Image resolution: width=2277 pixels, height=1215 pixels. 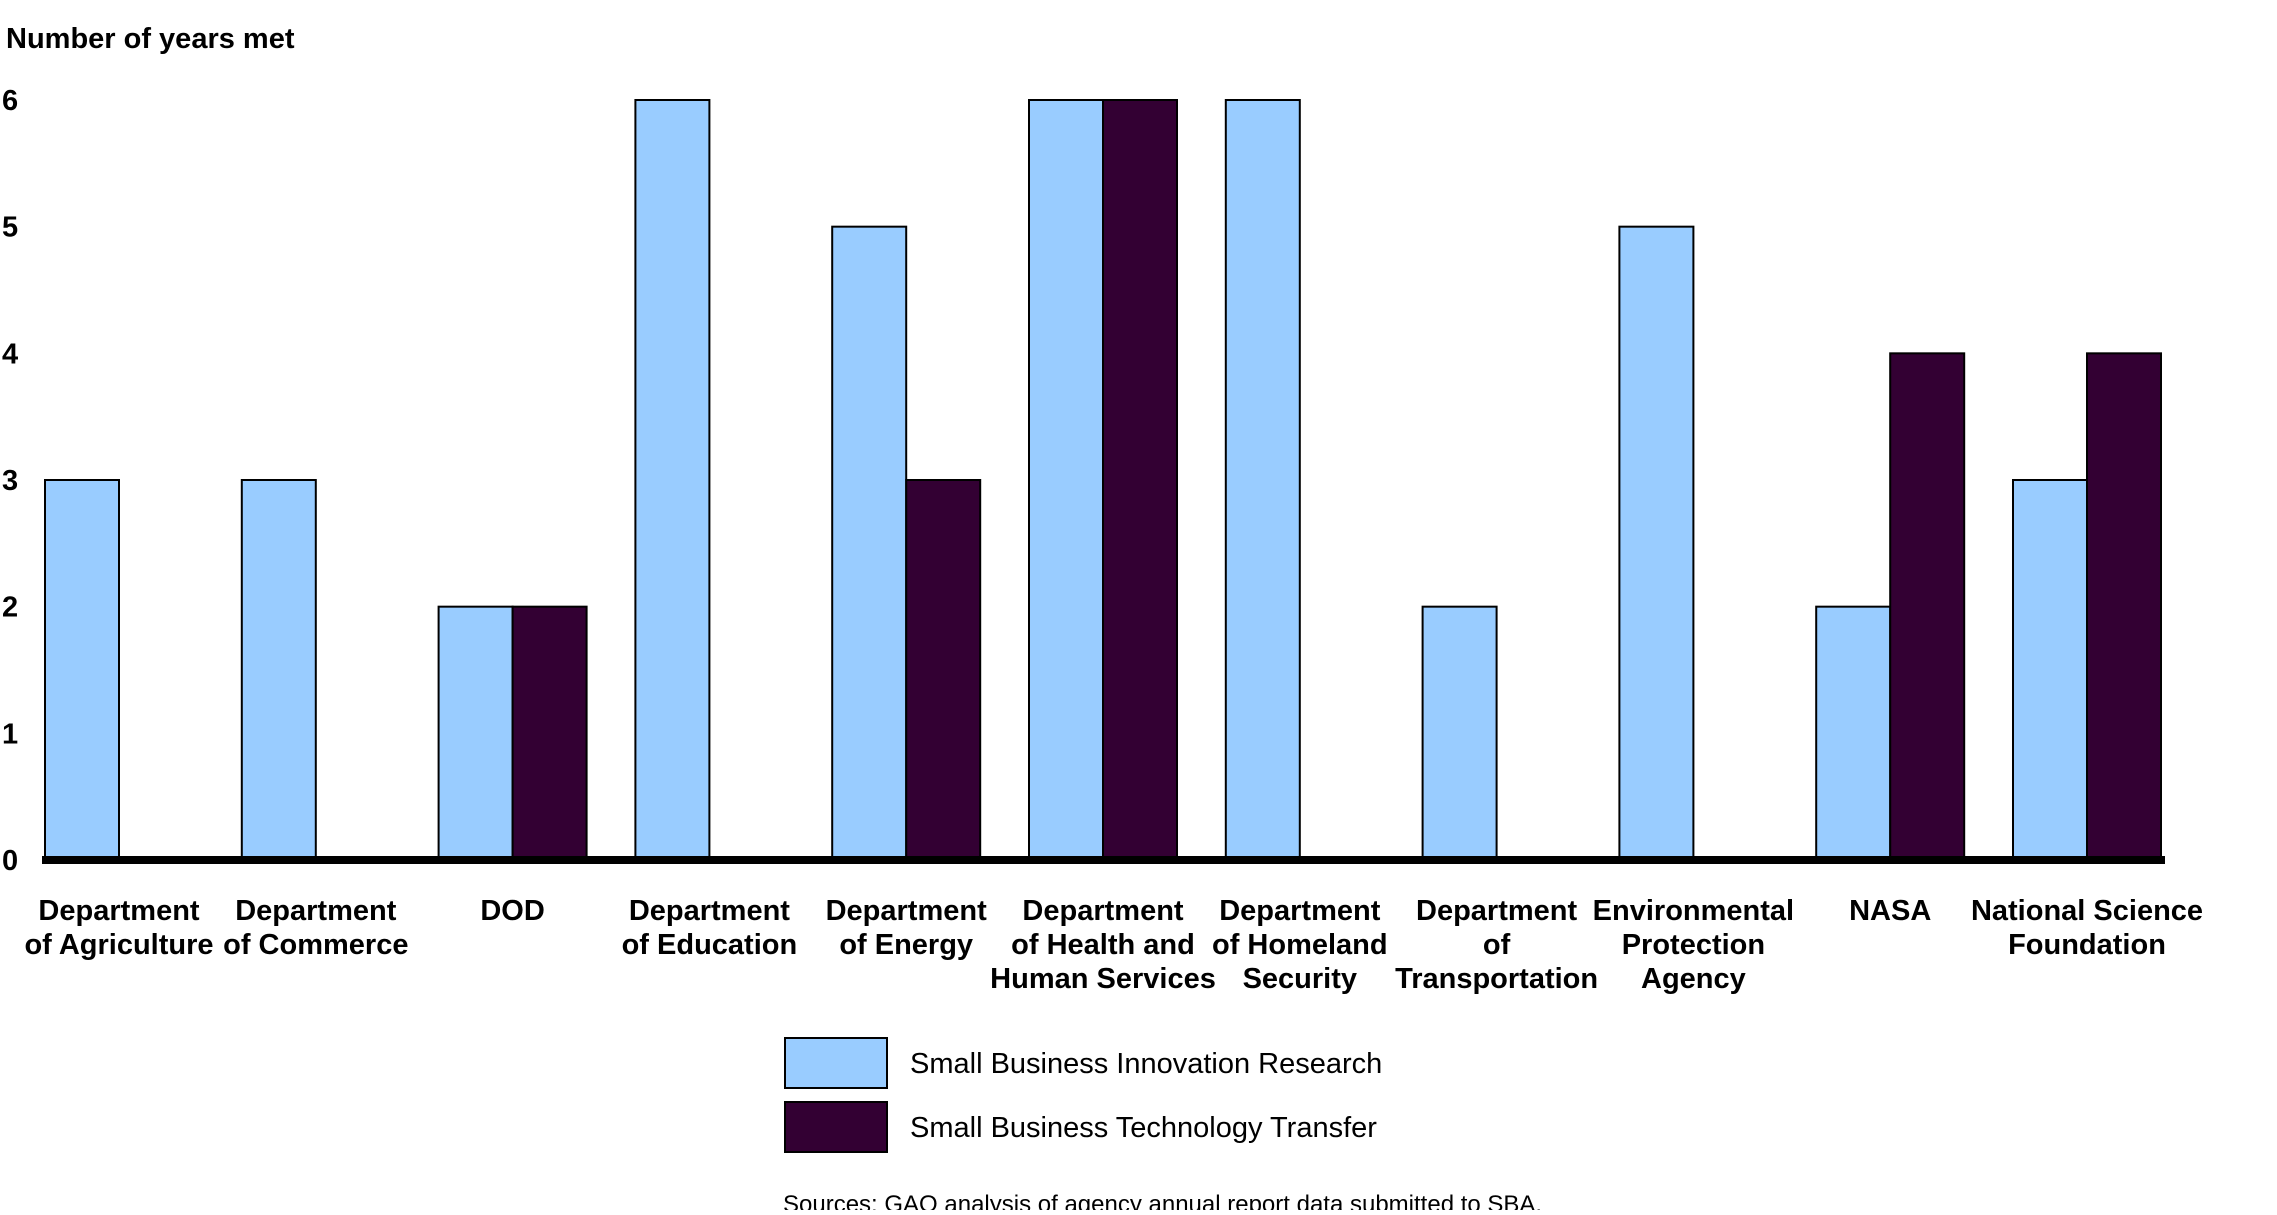 What do you see at coordinates (1143, 1128) in the screenshot?
I see `legend-label: Small Business Technology Transfer` at bounding box center [1143, 1128].